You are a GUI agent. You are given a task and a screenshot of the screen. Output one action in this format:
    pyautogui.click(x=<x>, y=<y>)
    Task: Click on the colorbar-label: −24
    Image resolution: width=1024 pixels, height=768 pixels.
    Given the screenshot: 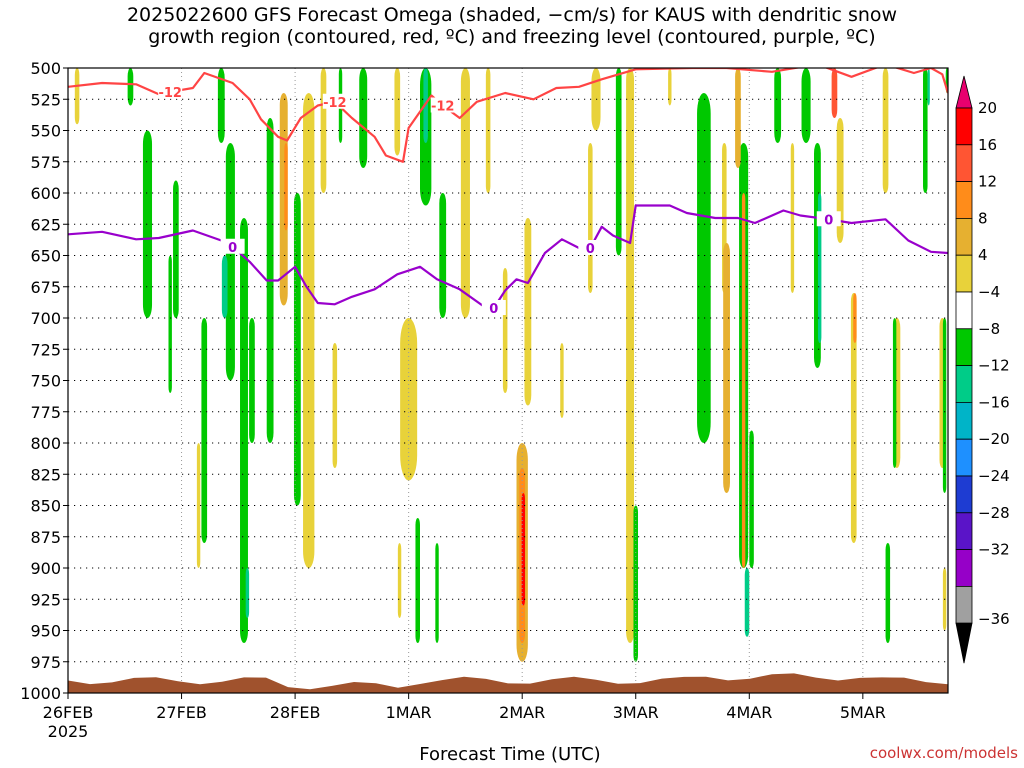 What is the action you would take?
    pyautogui.click(x=994, y=476)
    